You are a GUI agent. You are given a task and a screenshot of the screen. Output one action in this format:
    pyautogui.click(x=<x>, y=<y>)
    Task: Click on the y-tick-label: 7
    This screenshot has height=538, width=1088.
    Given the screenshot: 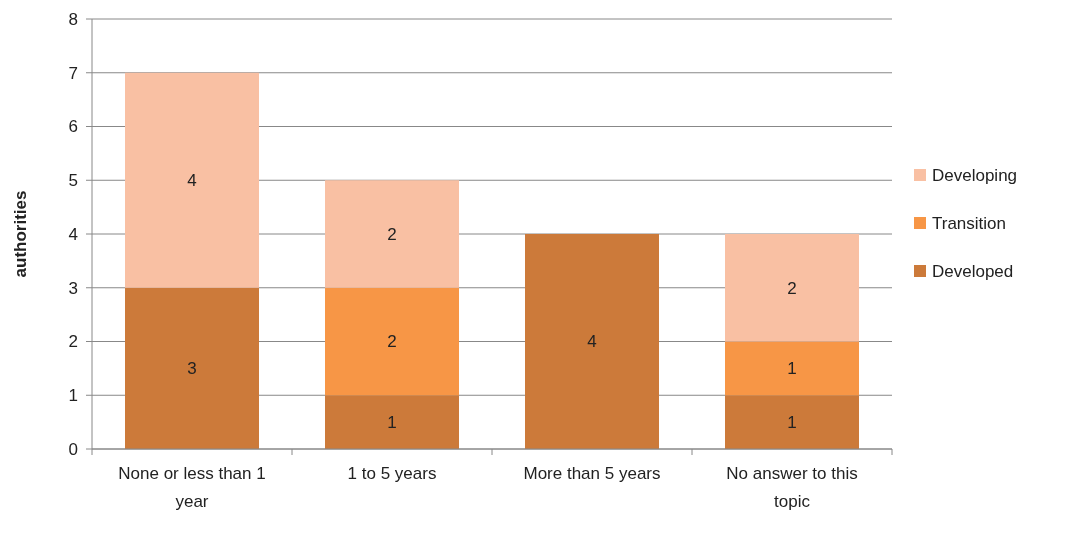 What is the action you would take?
    pyautogui.click(x=73, y=73)
    